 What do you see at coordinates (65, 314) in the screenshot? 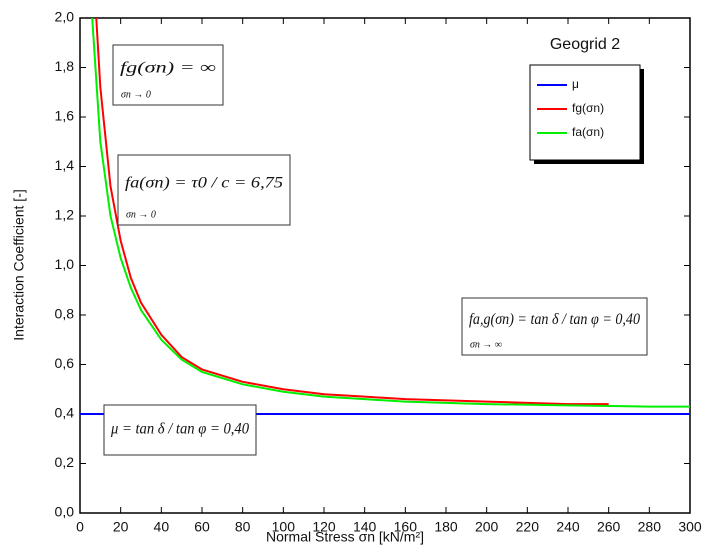
I see `y-tick-label: 0,8` at bounding box center [65, 314].